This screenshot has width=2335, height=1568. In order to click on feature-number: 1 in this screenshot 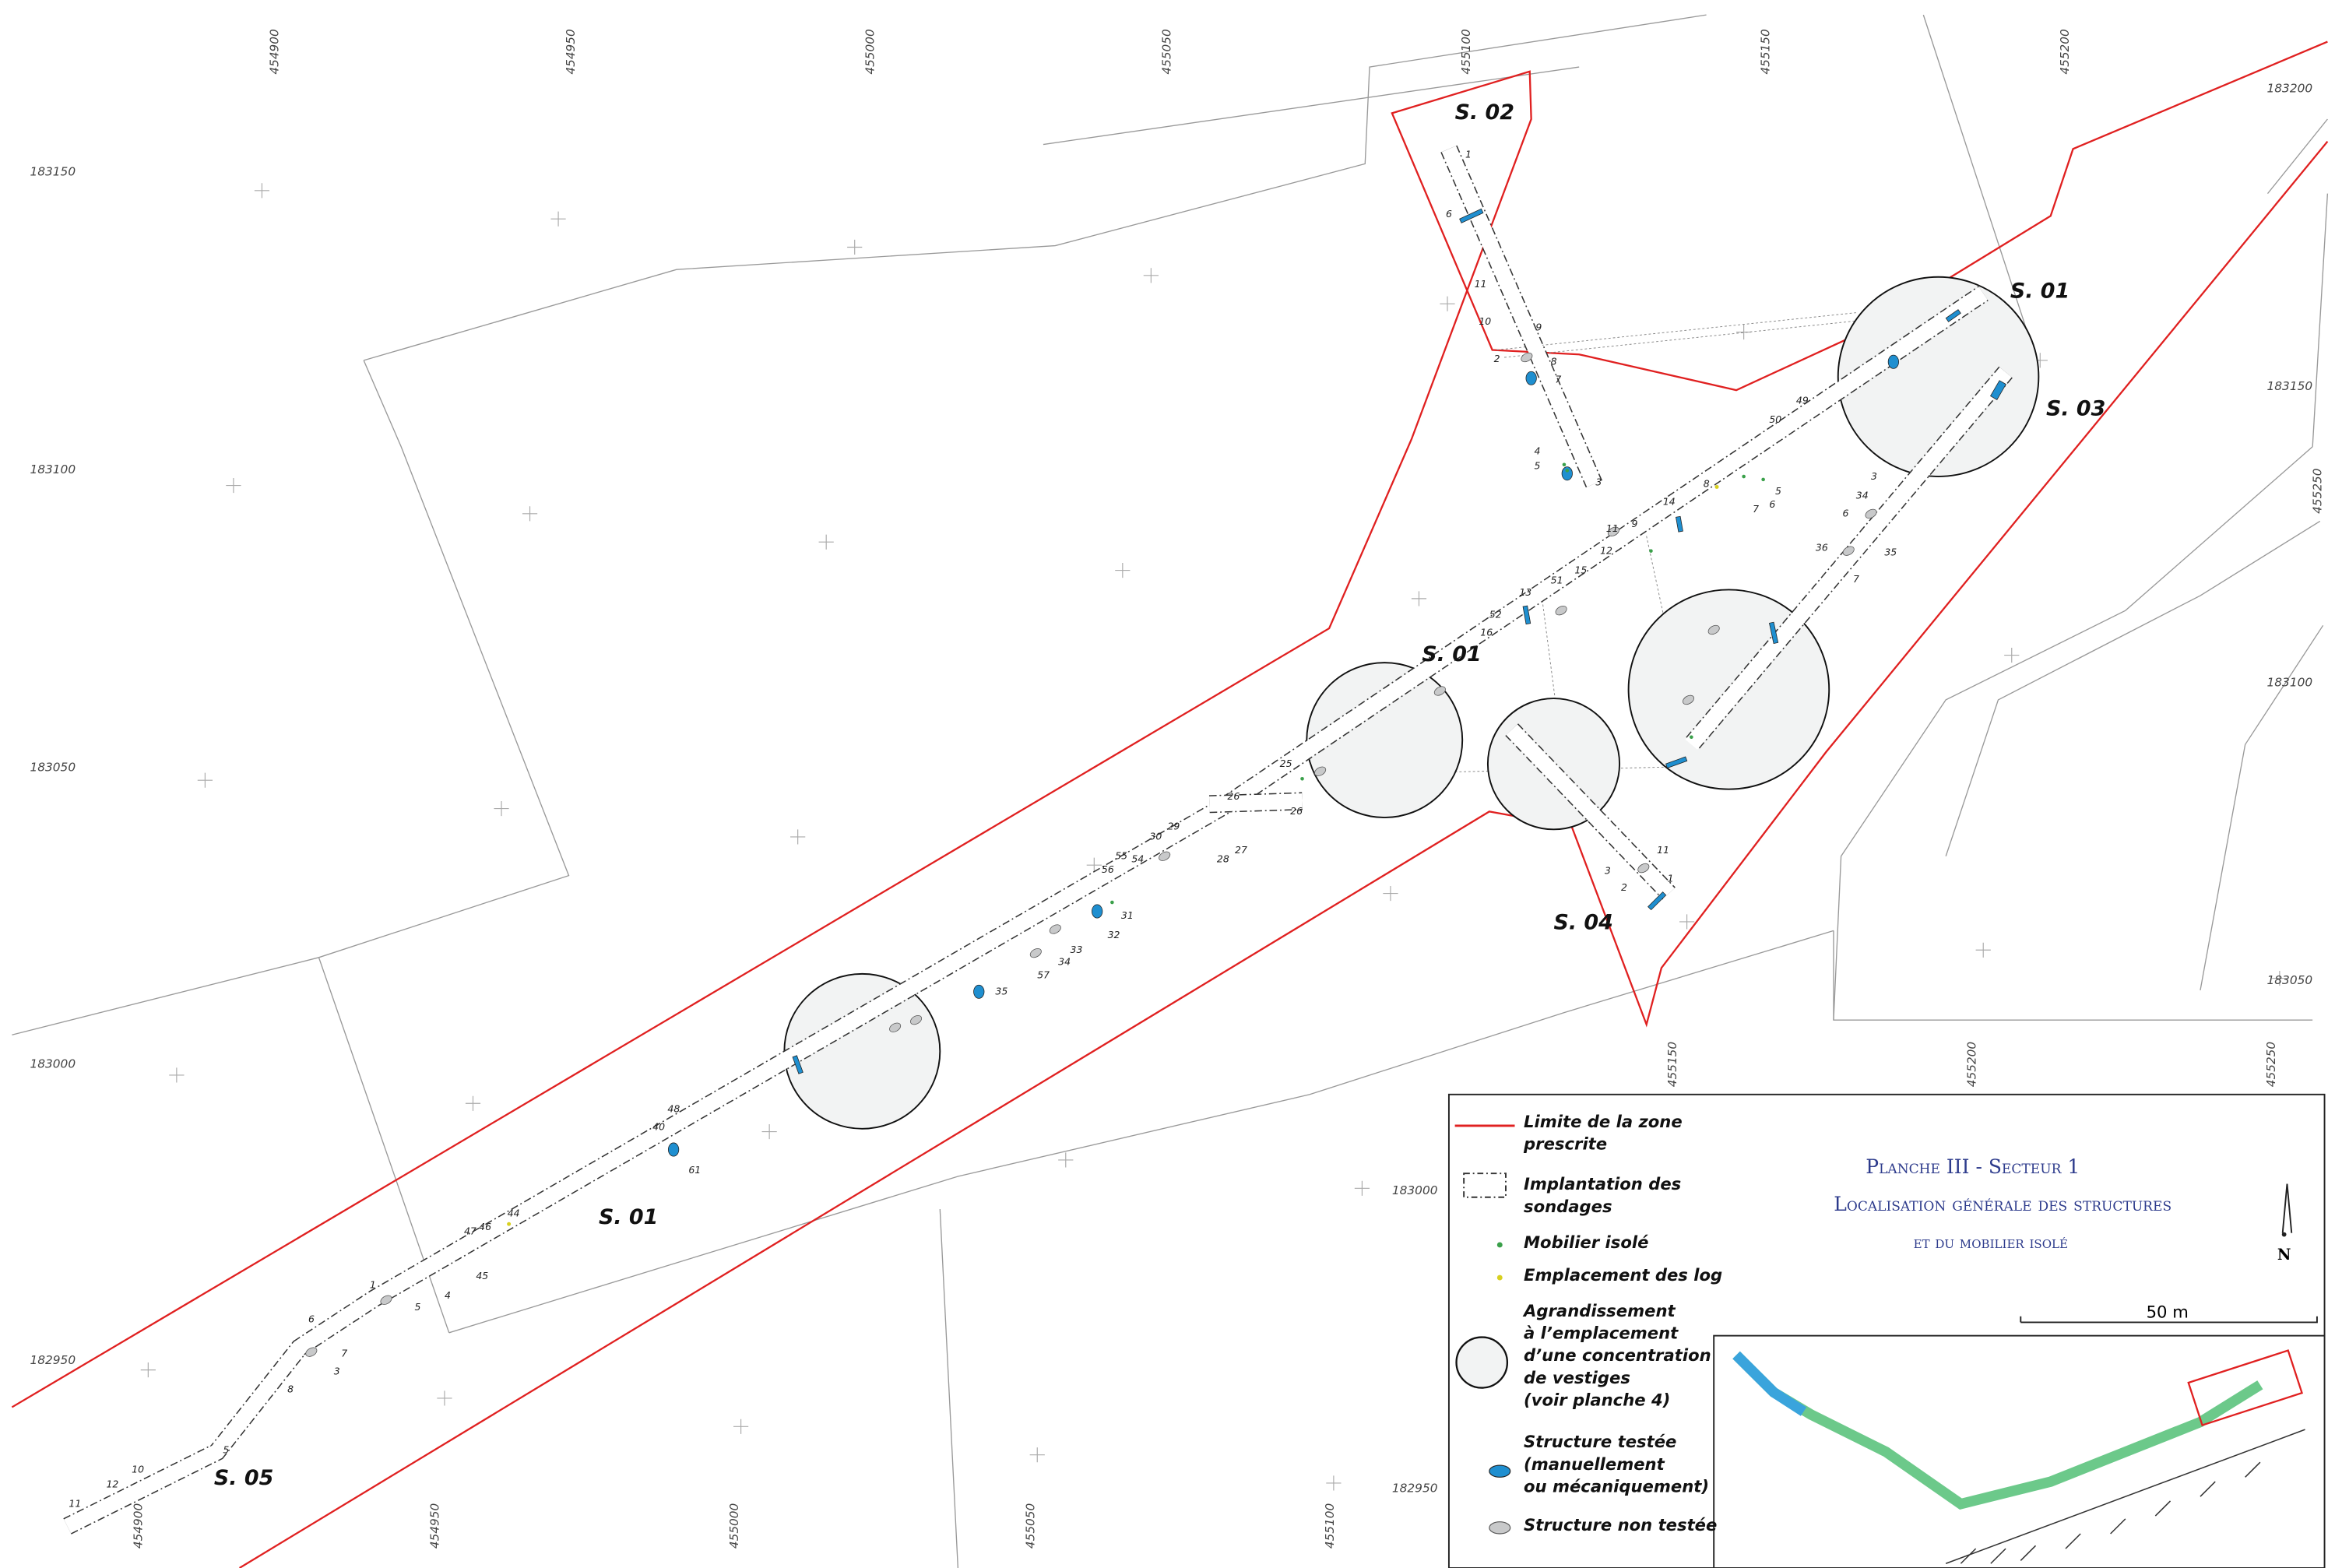, I will do `click(1468, 154)`.